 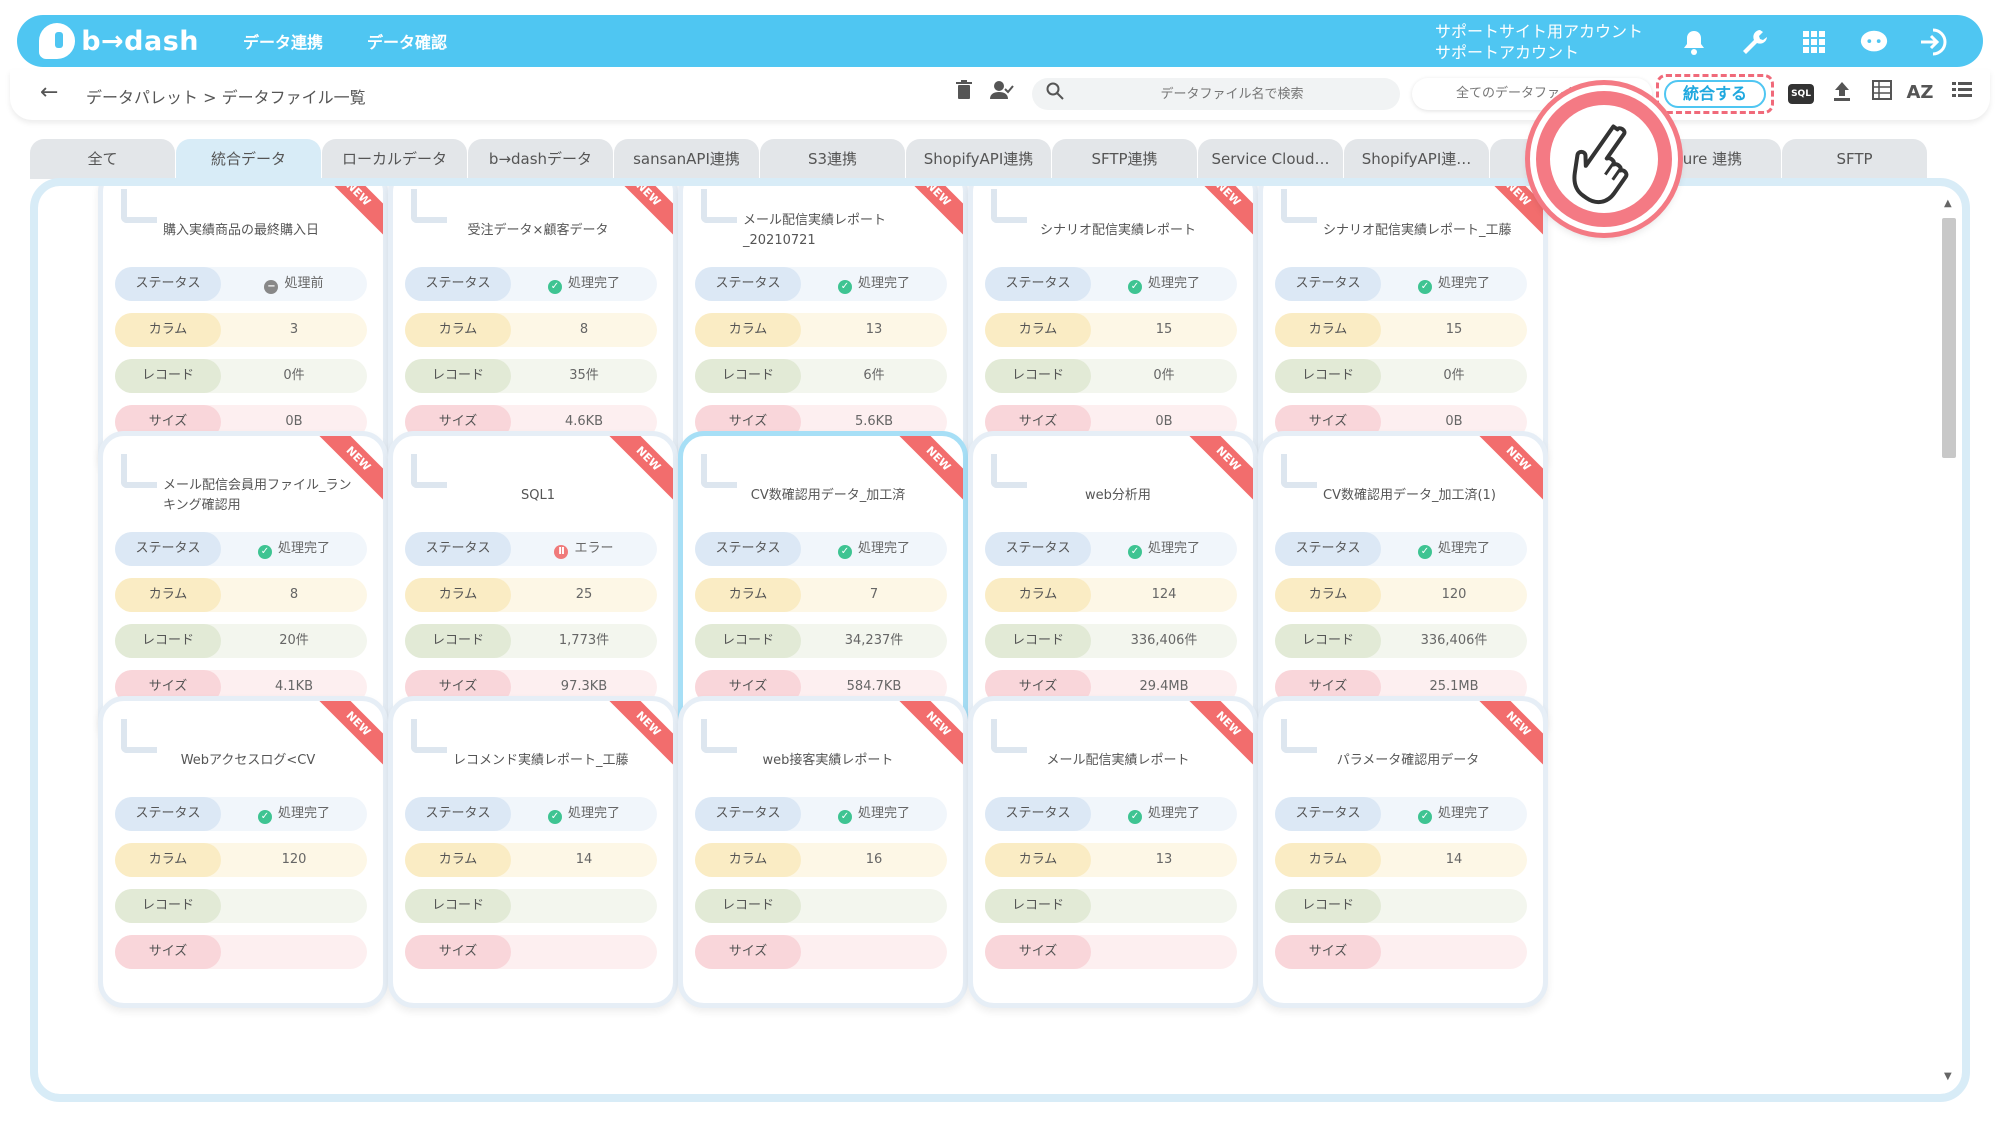 I want to click on size-value: 29.4MB, so click(x=1164, y=686).